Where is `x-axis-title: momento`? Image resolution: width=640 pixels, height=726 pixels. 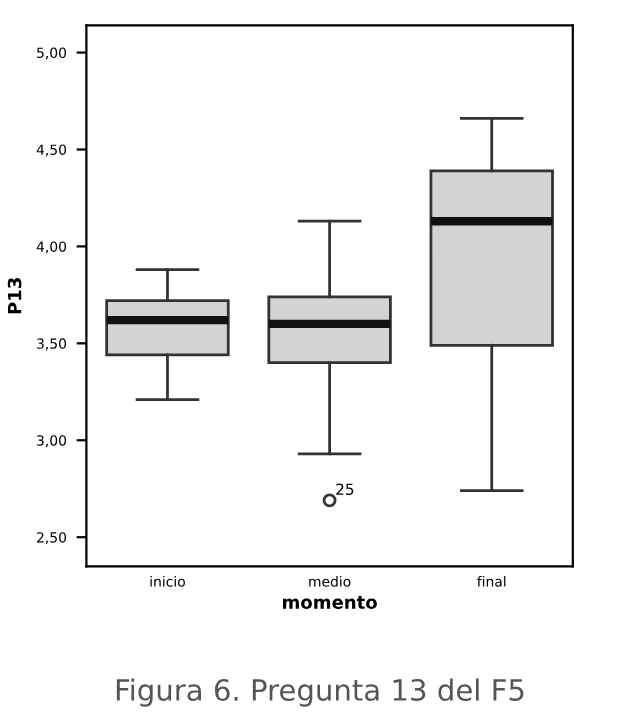
x-axis-title: momento is located at coordinates (330, 602).